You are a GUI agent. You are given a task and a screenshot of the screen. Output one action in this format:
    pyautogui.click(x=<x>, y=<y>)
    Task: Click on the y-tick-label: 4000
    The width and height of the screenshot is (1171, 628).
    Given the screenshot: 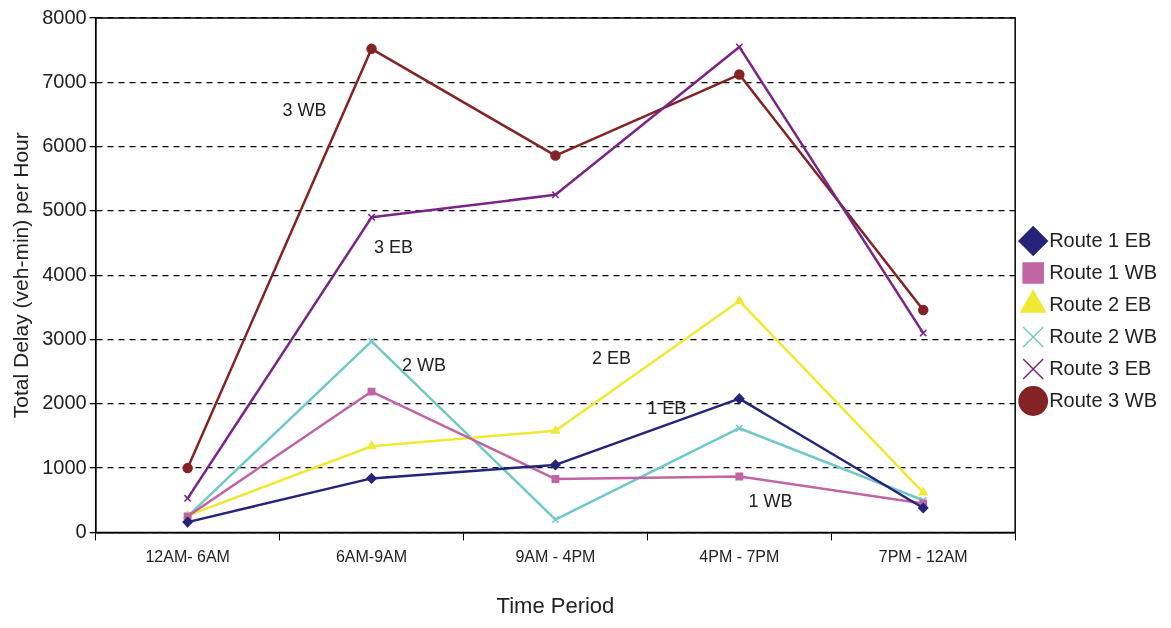 What is the action you would take?
    pyautogui.click(x=64, y=273)
    